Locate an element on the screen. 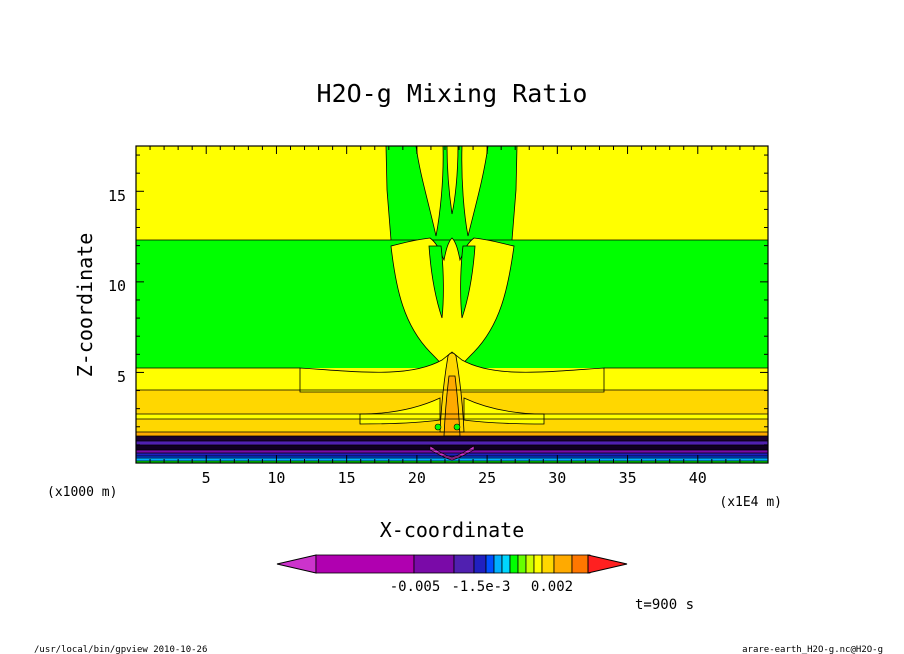 The height and width of the screenshot is (654, 904). y-tick-labels: 5 10 15 is located at coordinates (117, 286).